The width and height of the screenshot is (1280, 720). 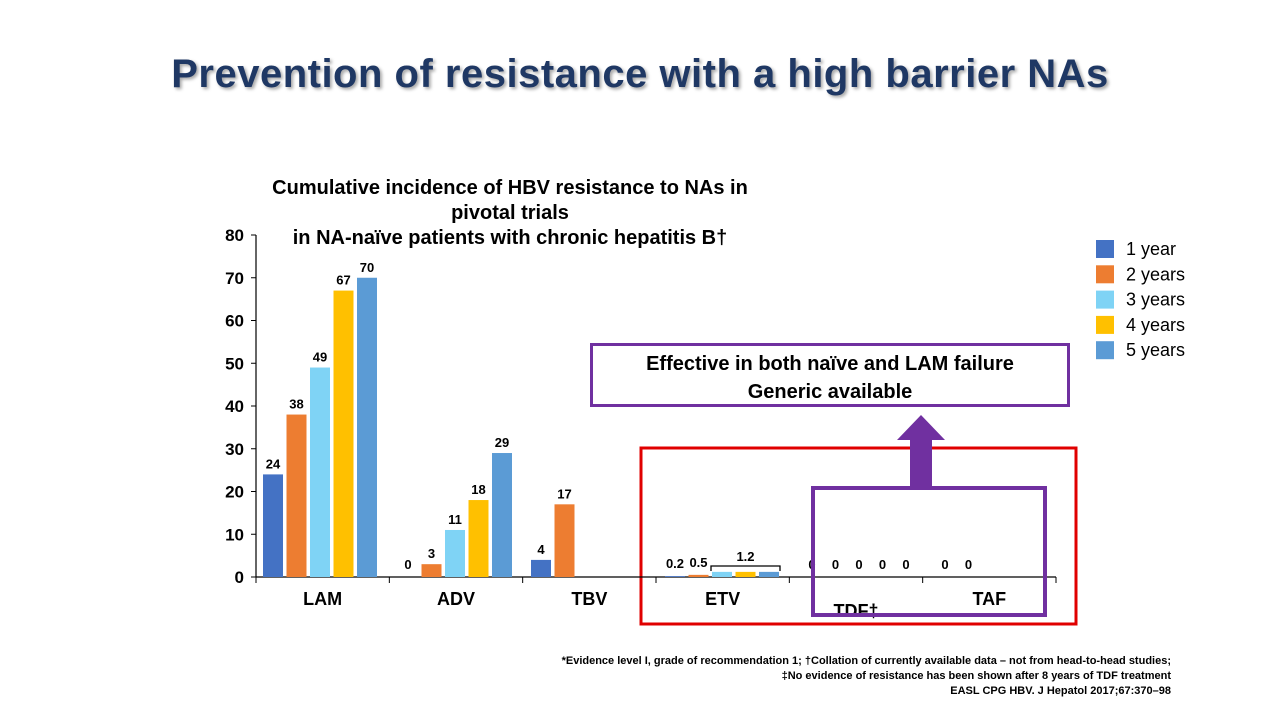 What do you see at coordinates (239, 577) in the screenshot?
I see `y-tick-label: 0` at bounding box center [239, 577].